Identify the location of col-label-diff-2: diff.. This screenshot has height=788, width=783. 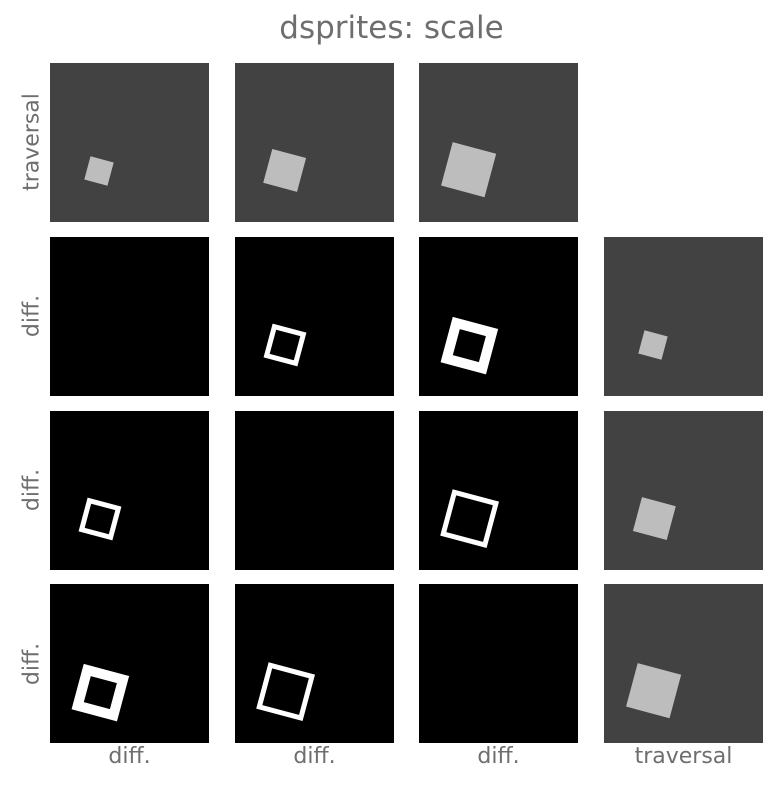
(314, 756).